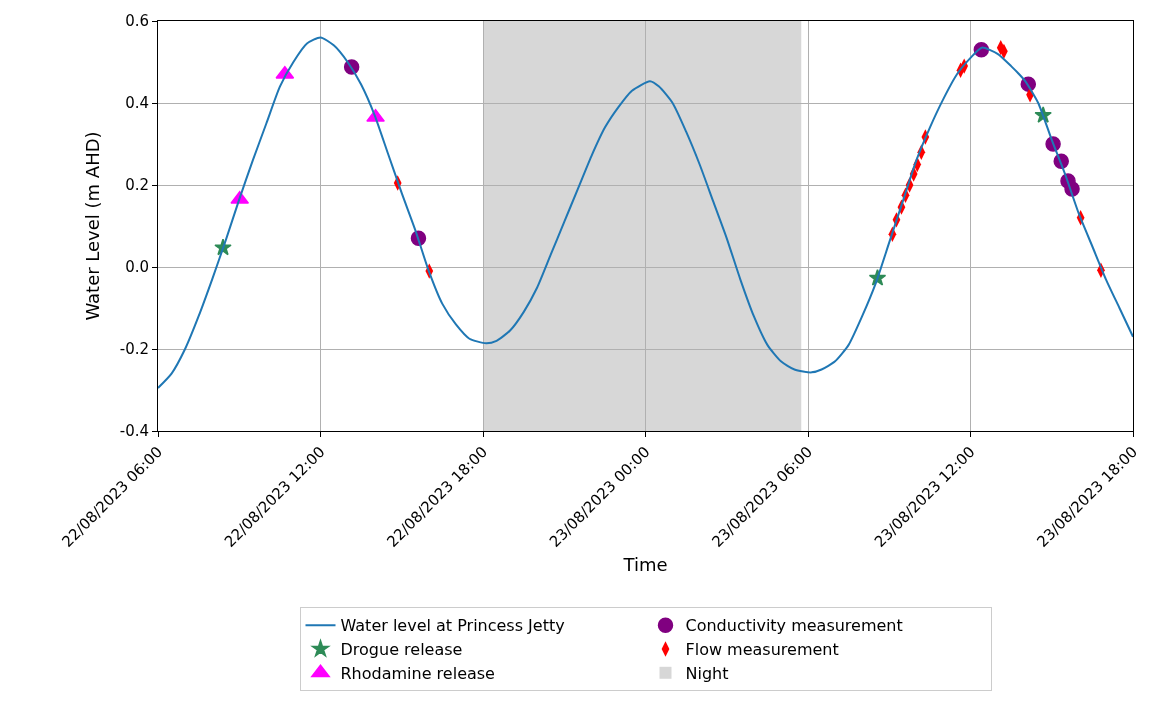 The height and width of the screenshot is (703, 1153). What do you see at coordinates (134, 431) in the screenshot?
I see `y-tick-label: -0.4` at bounding box center [134, 431].